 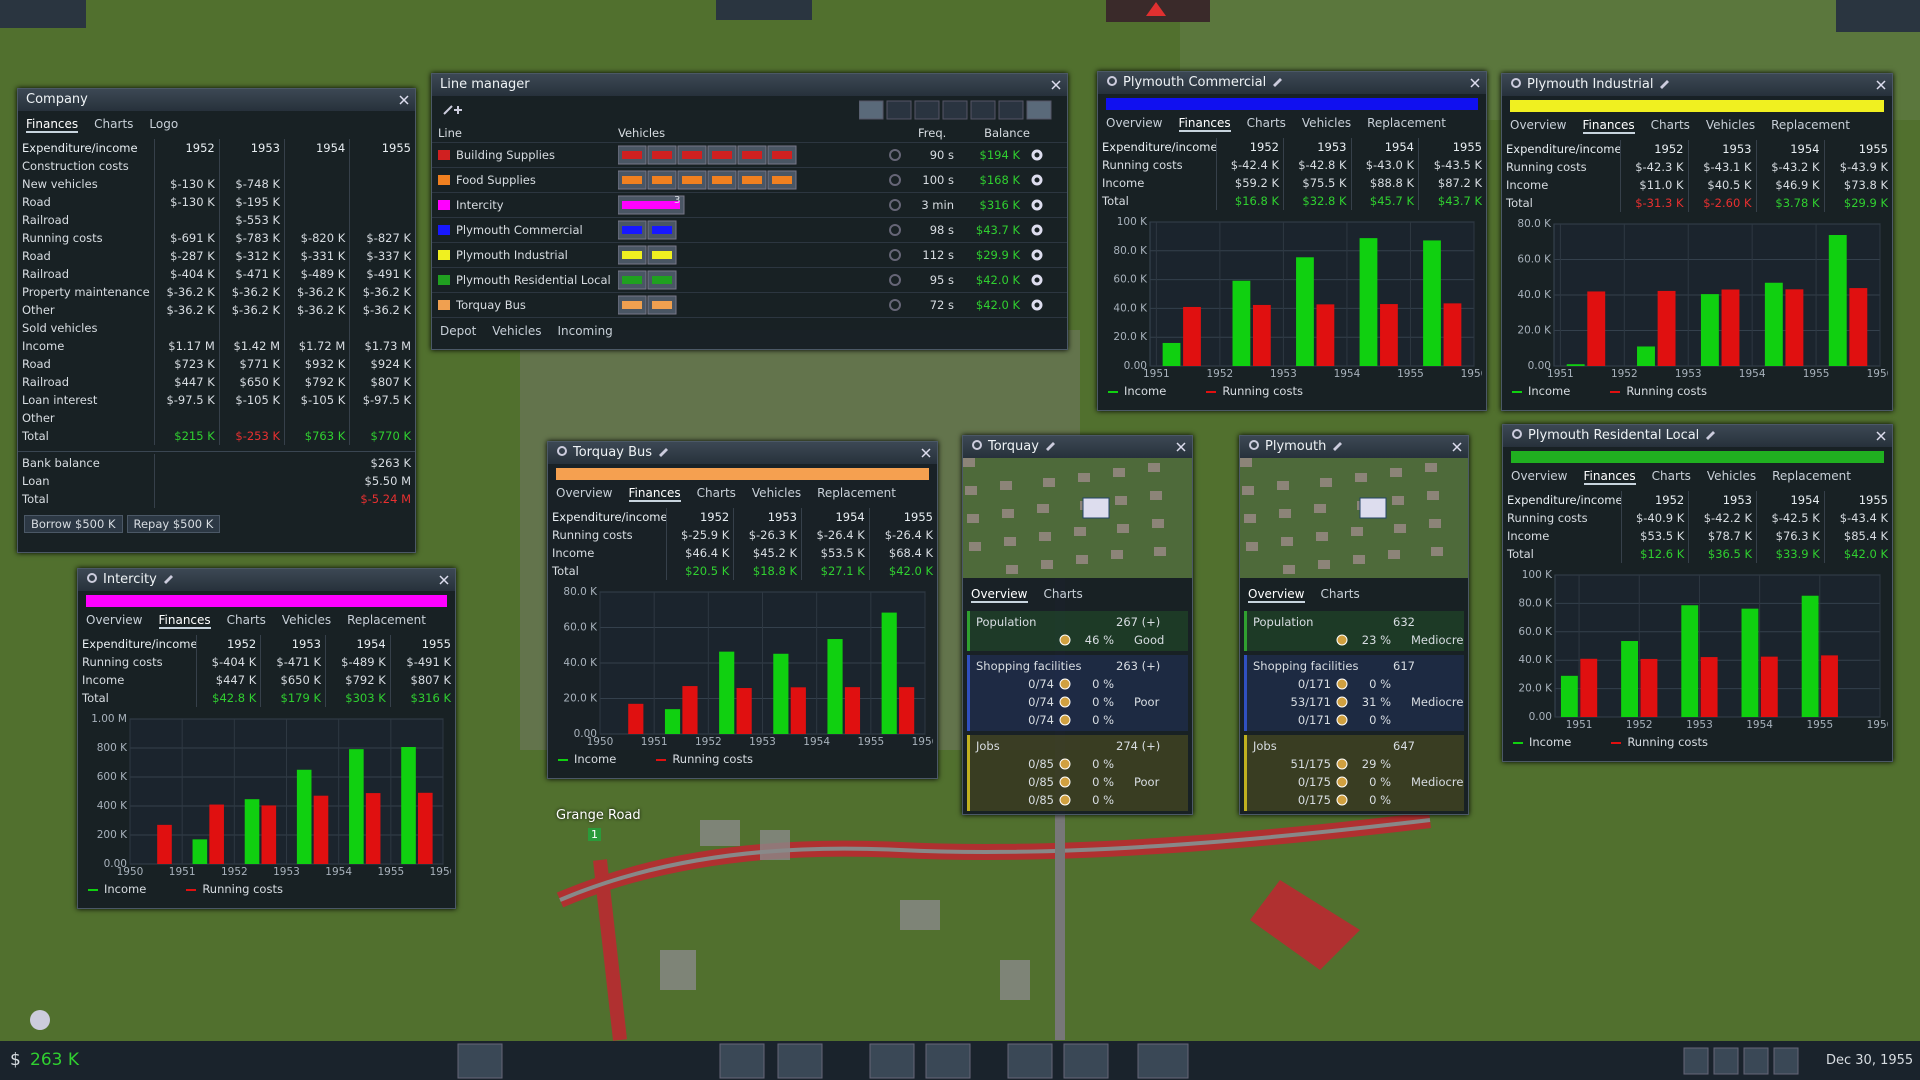 I want to click on title-bar: Plymouth, so click(x=1354, y=447).